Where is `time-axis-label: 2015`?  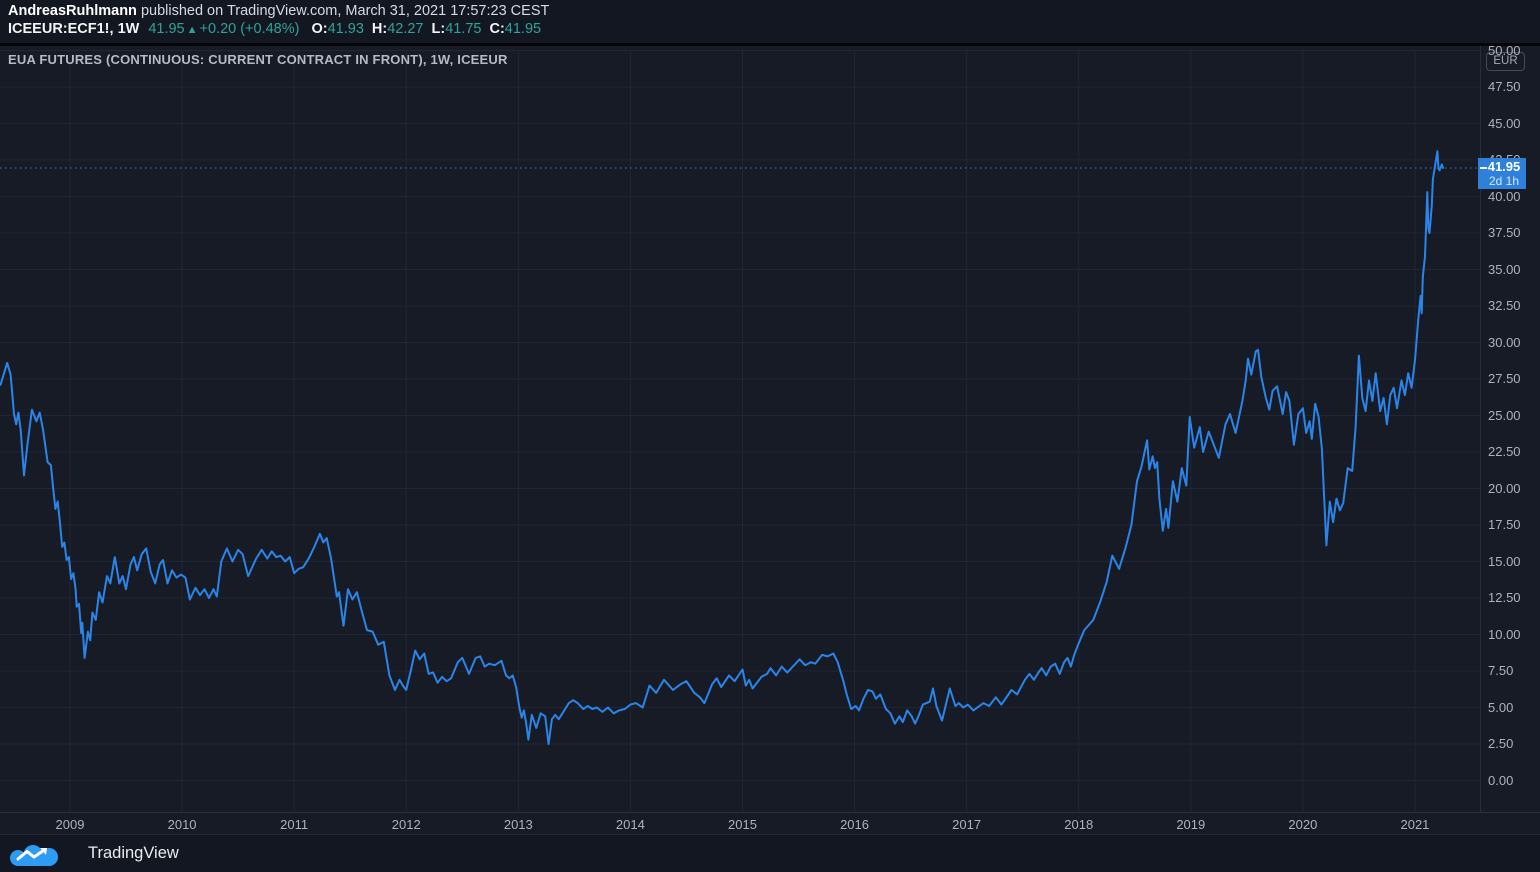 time-axis-label: 2015 is located at coordinates (742, 824).